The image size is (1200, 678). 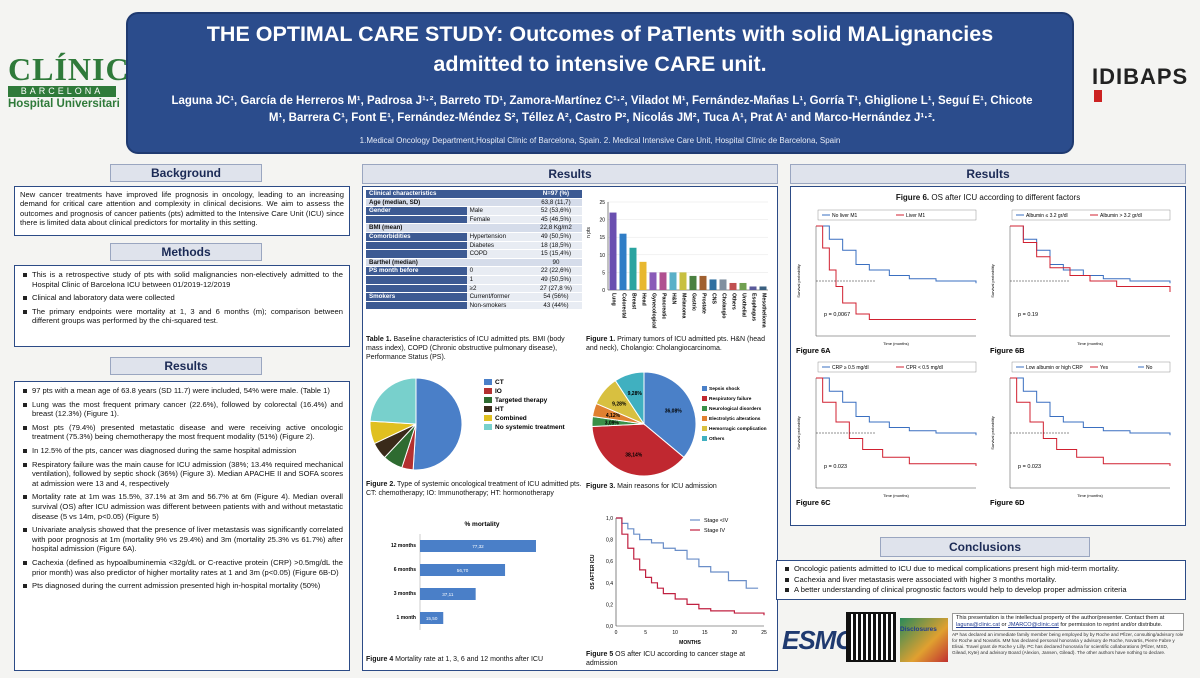 What do you see at coordinates (645, 633) in the screenshot?
I see `figure-5-xtick: 5` at bounding box center [645, 633].